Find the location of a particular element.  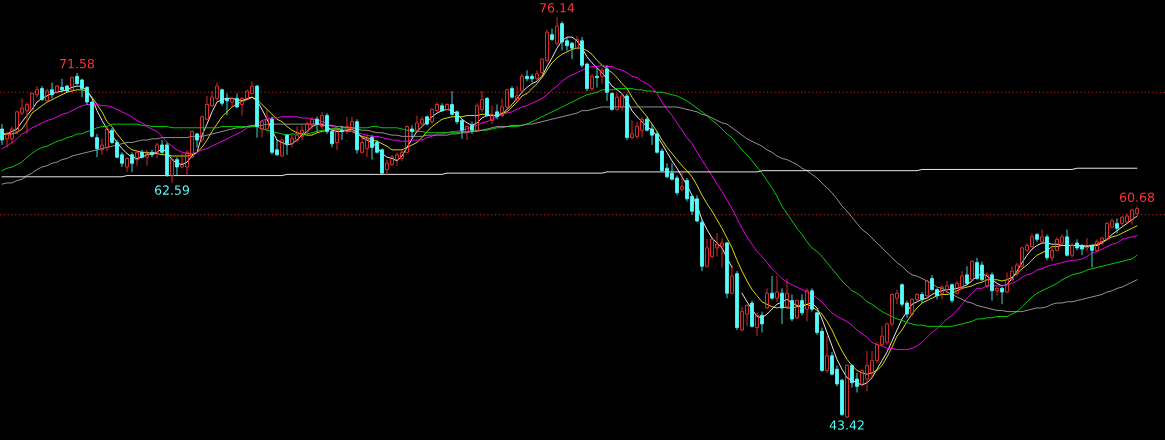

annotation: 71.58 is located at coordinates (77, 63).